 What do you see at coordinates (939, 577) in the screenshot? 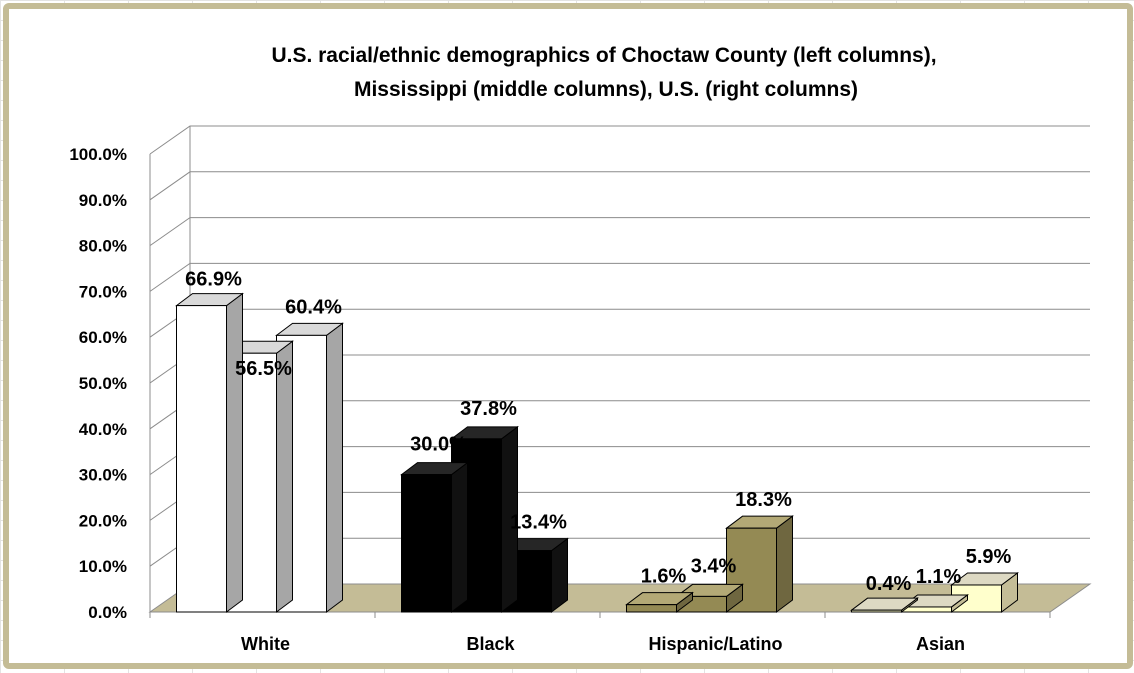
I see `data-label-asian-series-2: 1.1%` at bounding box center [939, 577].